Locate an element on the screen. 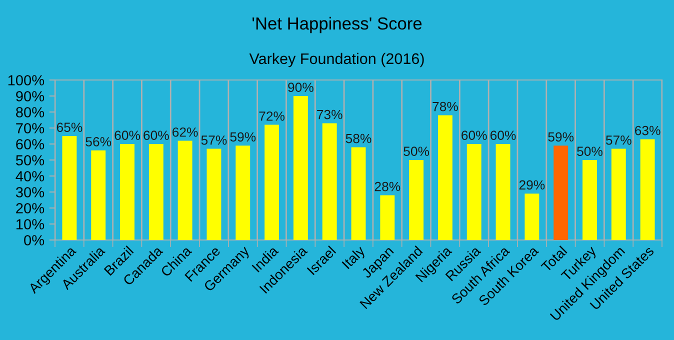 This screenshot has width=674, height=340. y-tick-label: 100% is located at coordinates (26, 80).